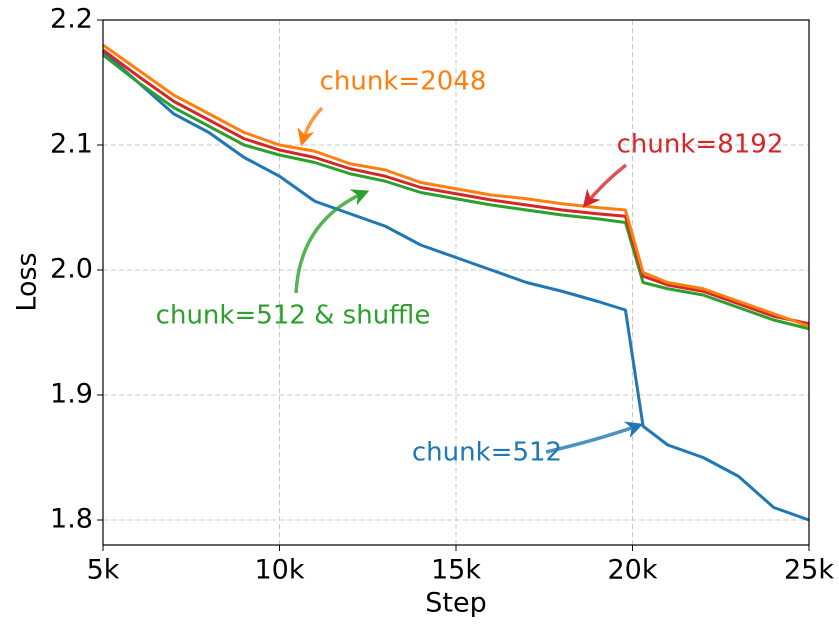  What do you see at coordinates (280, 570) in the screenshot?
I see `x-tick-label: 10k` at bounding box center [280, 570].